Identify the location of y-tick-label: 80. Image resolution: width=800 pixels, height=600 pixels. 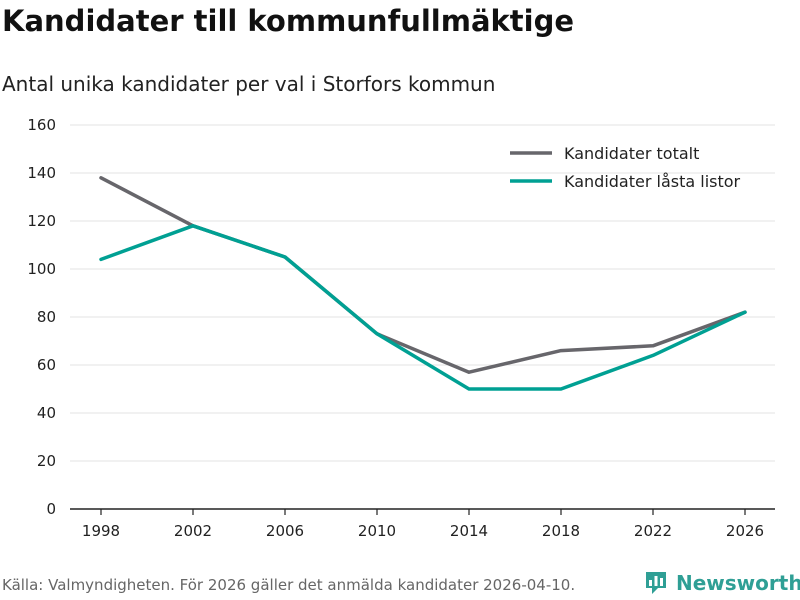
(46, 317).